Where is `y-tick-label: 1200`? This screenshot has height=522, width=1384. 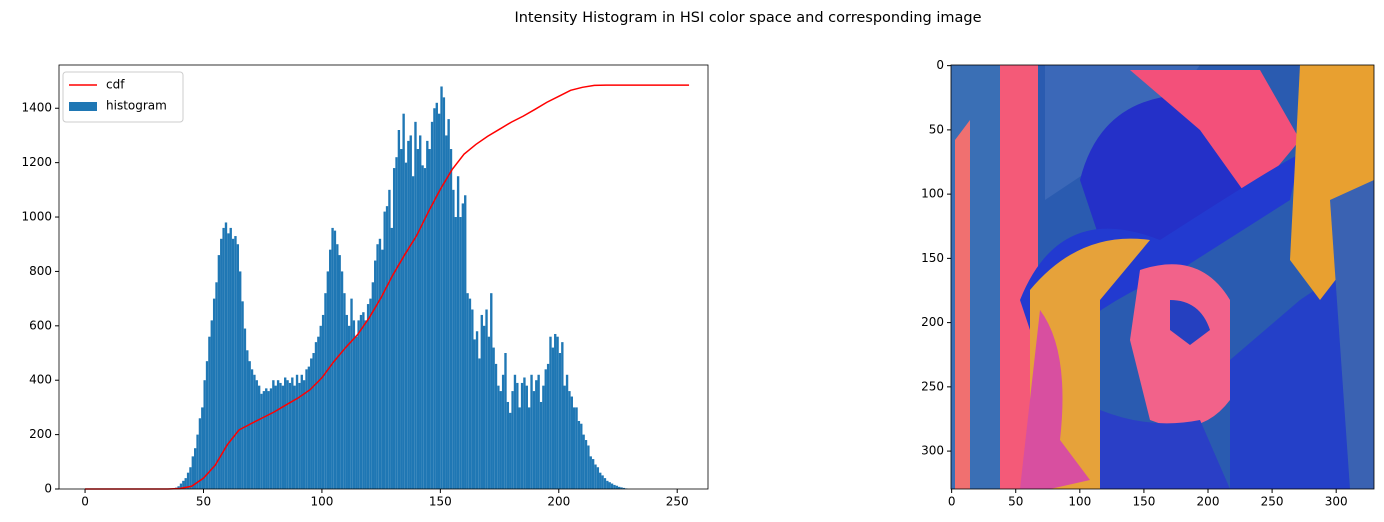 y-tick-label: 1200 is located at coordinates (36, 162).